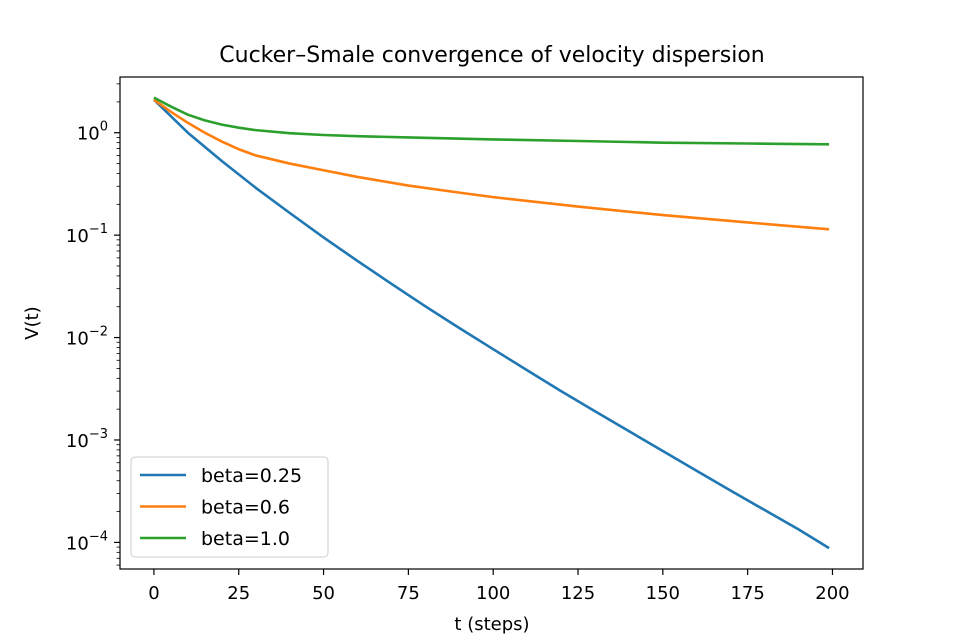 This screenshot has height=640, width=960. What do you see at coordinates (245, 539) in the screenshot?
I see `legend-label-2: beta=1.0` at bounding box center [245, 539].